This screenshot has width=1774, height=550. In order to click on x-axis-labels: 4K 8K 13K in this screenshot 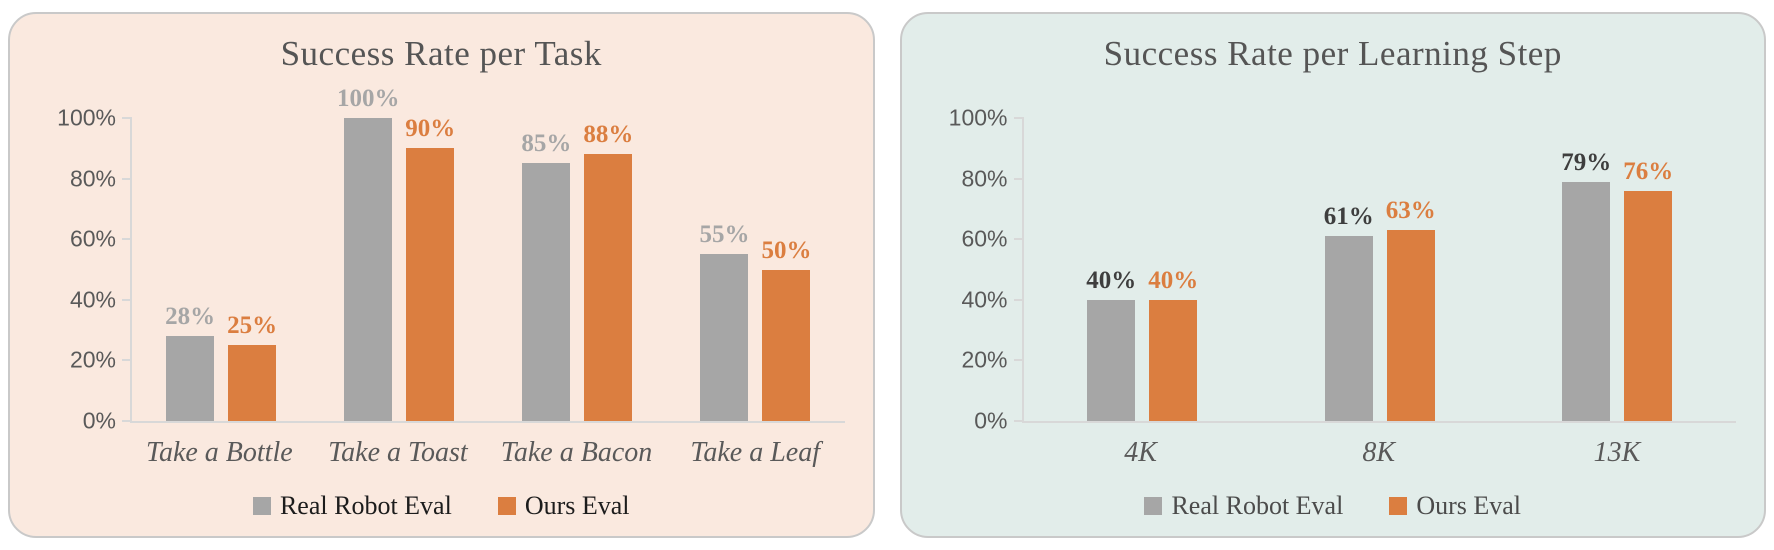, I will do `click(1379, 453)`.